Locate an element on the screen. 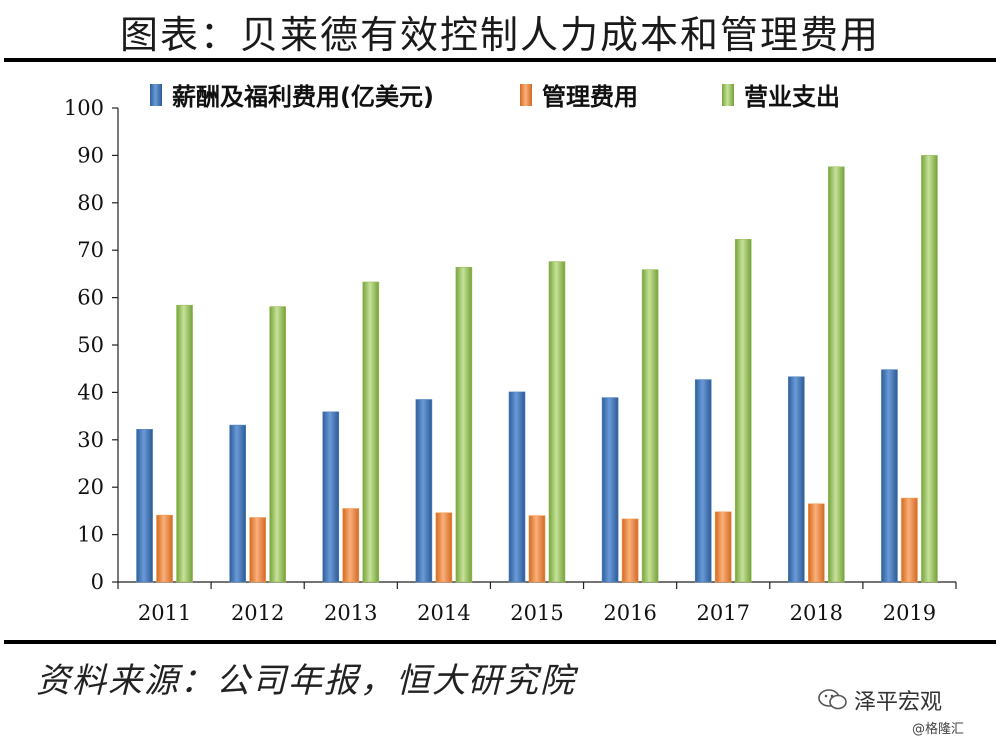 This screenshot has width=1000, height=743. x-tick-label: 2016 is located at coordinates (629, 613).